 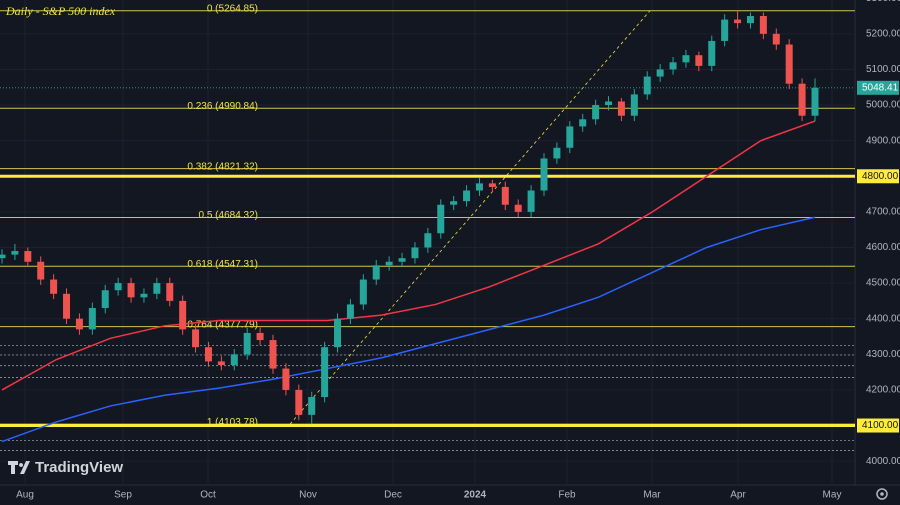 I want to click on settings-icon, so click(x=882, y=494).